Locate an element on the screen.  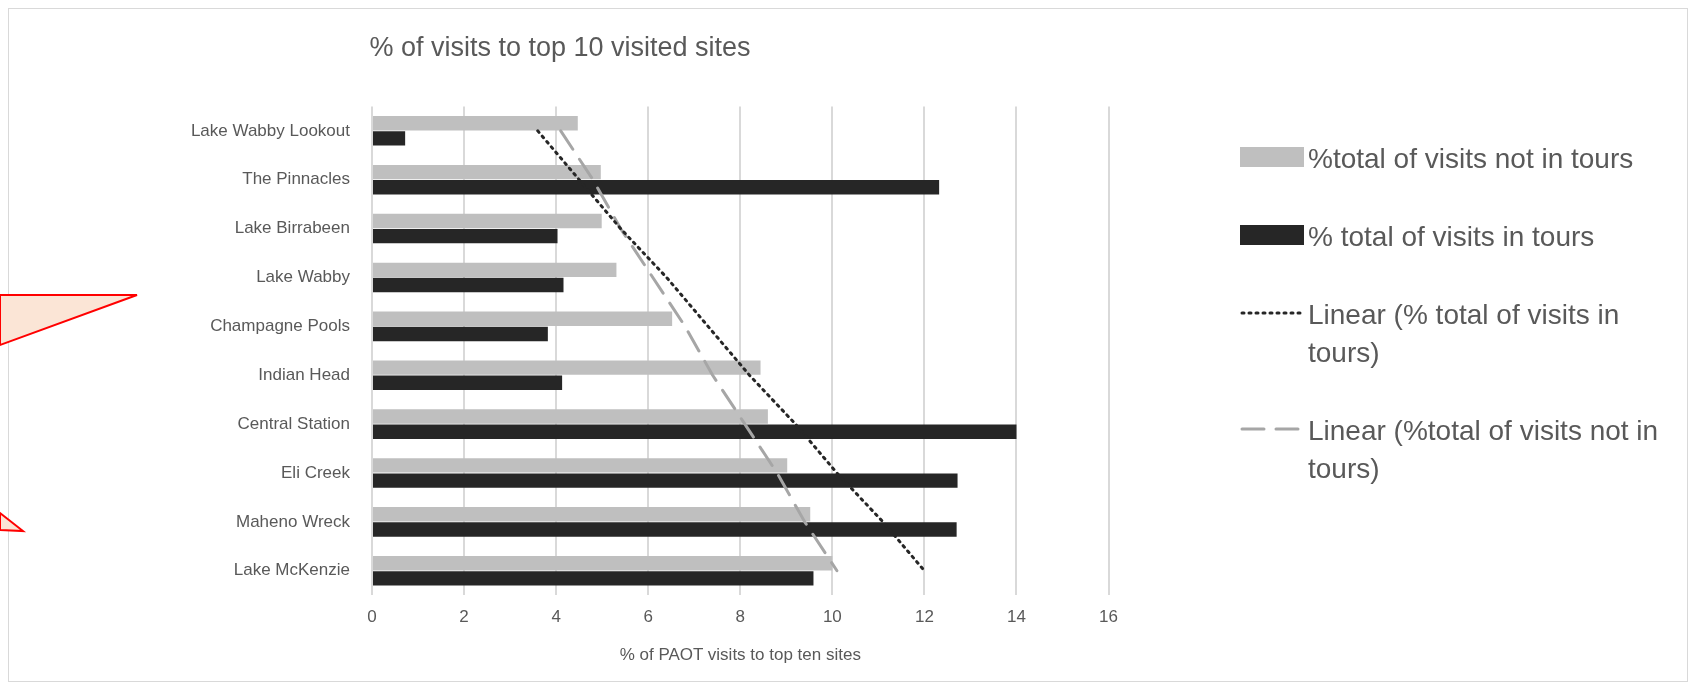
y-tick-label: Maheno Wreck is located at coordinates (293, 521).